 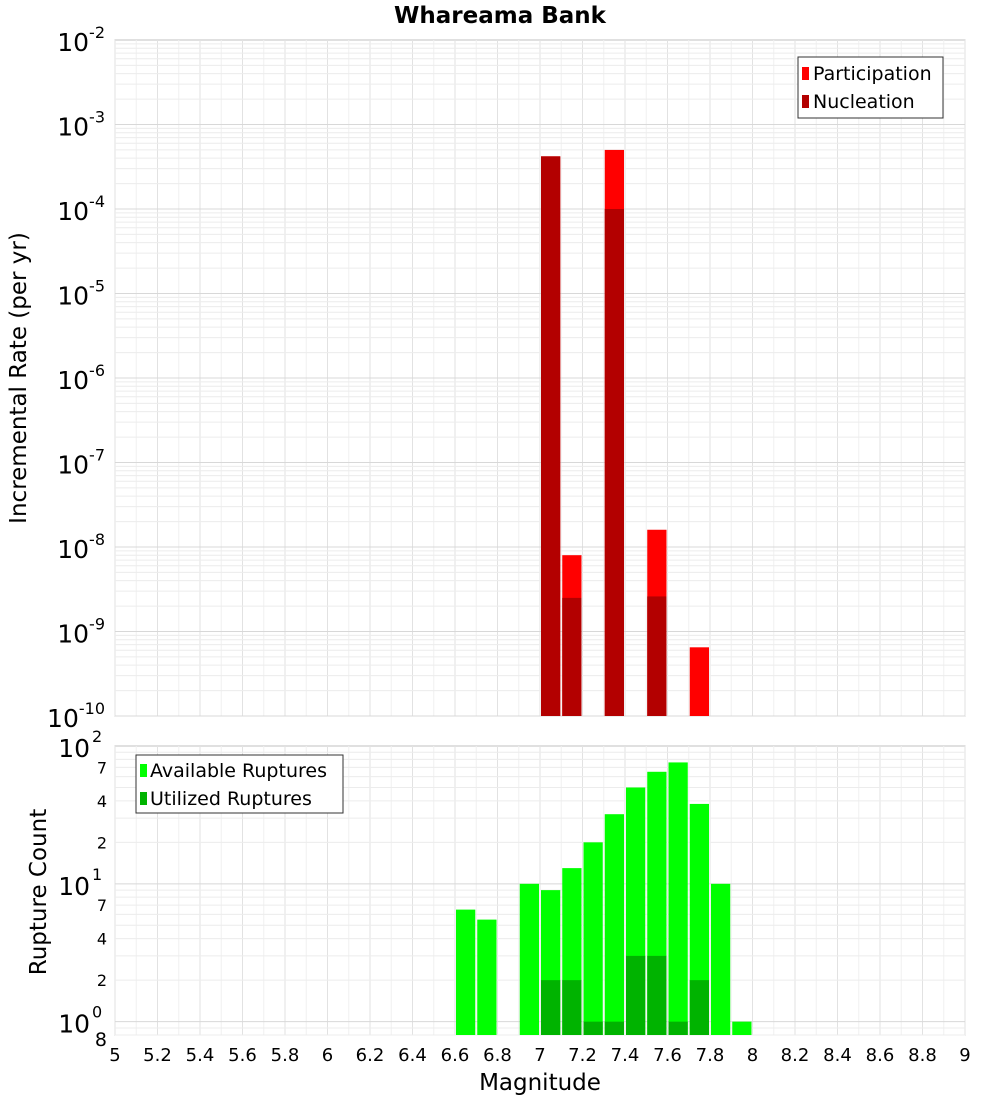 What do you see at coordinates (500, 16) in the screenshot?
I see `chart-title: Whareama Bank` at bounding box center [500, 16].